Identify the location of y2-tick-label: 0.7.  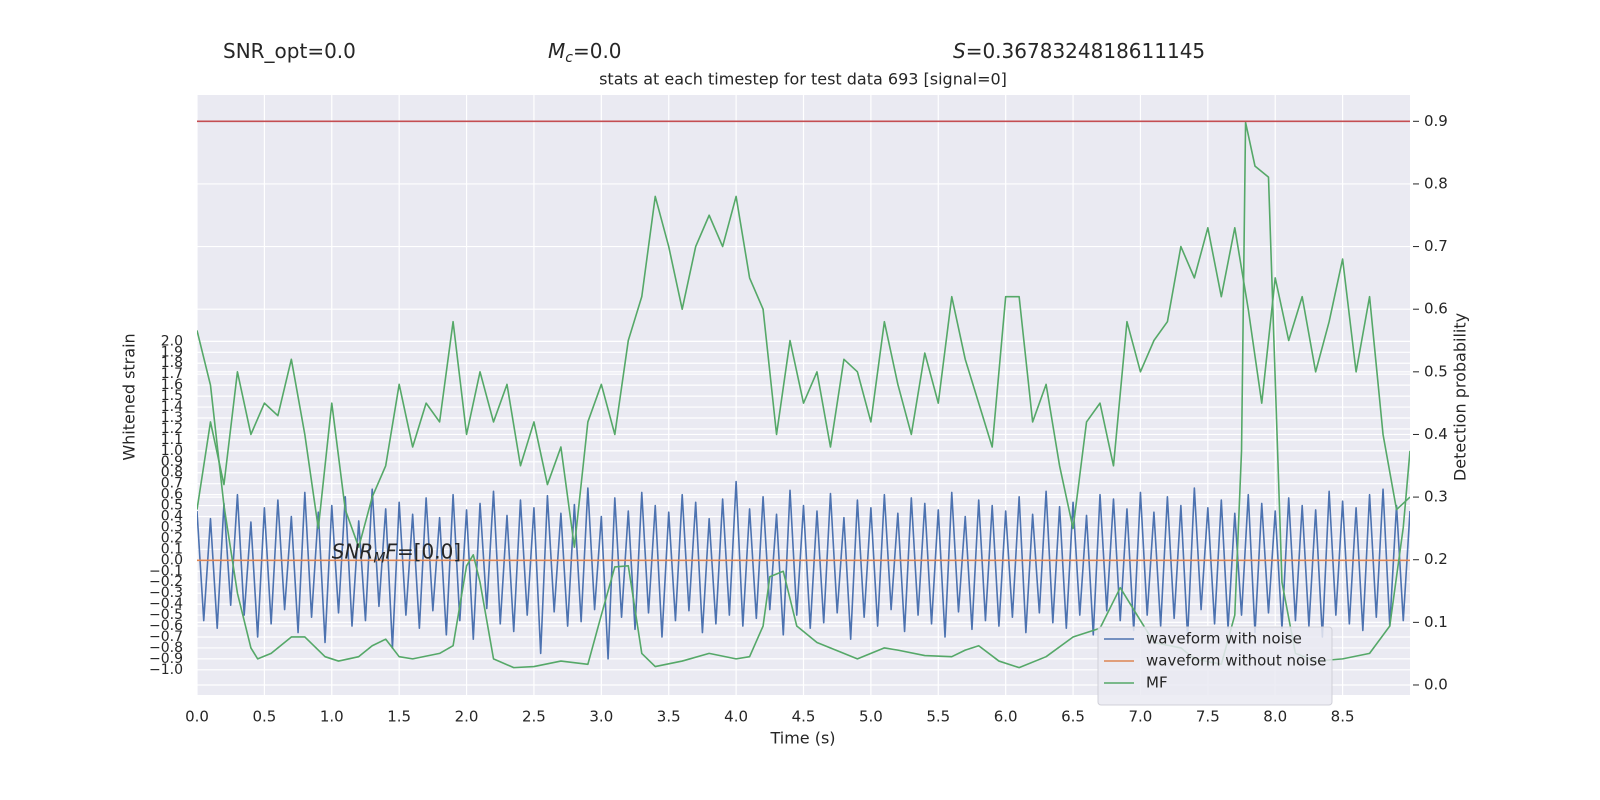
(1436, 246).